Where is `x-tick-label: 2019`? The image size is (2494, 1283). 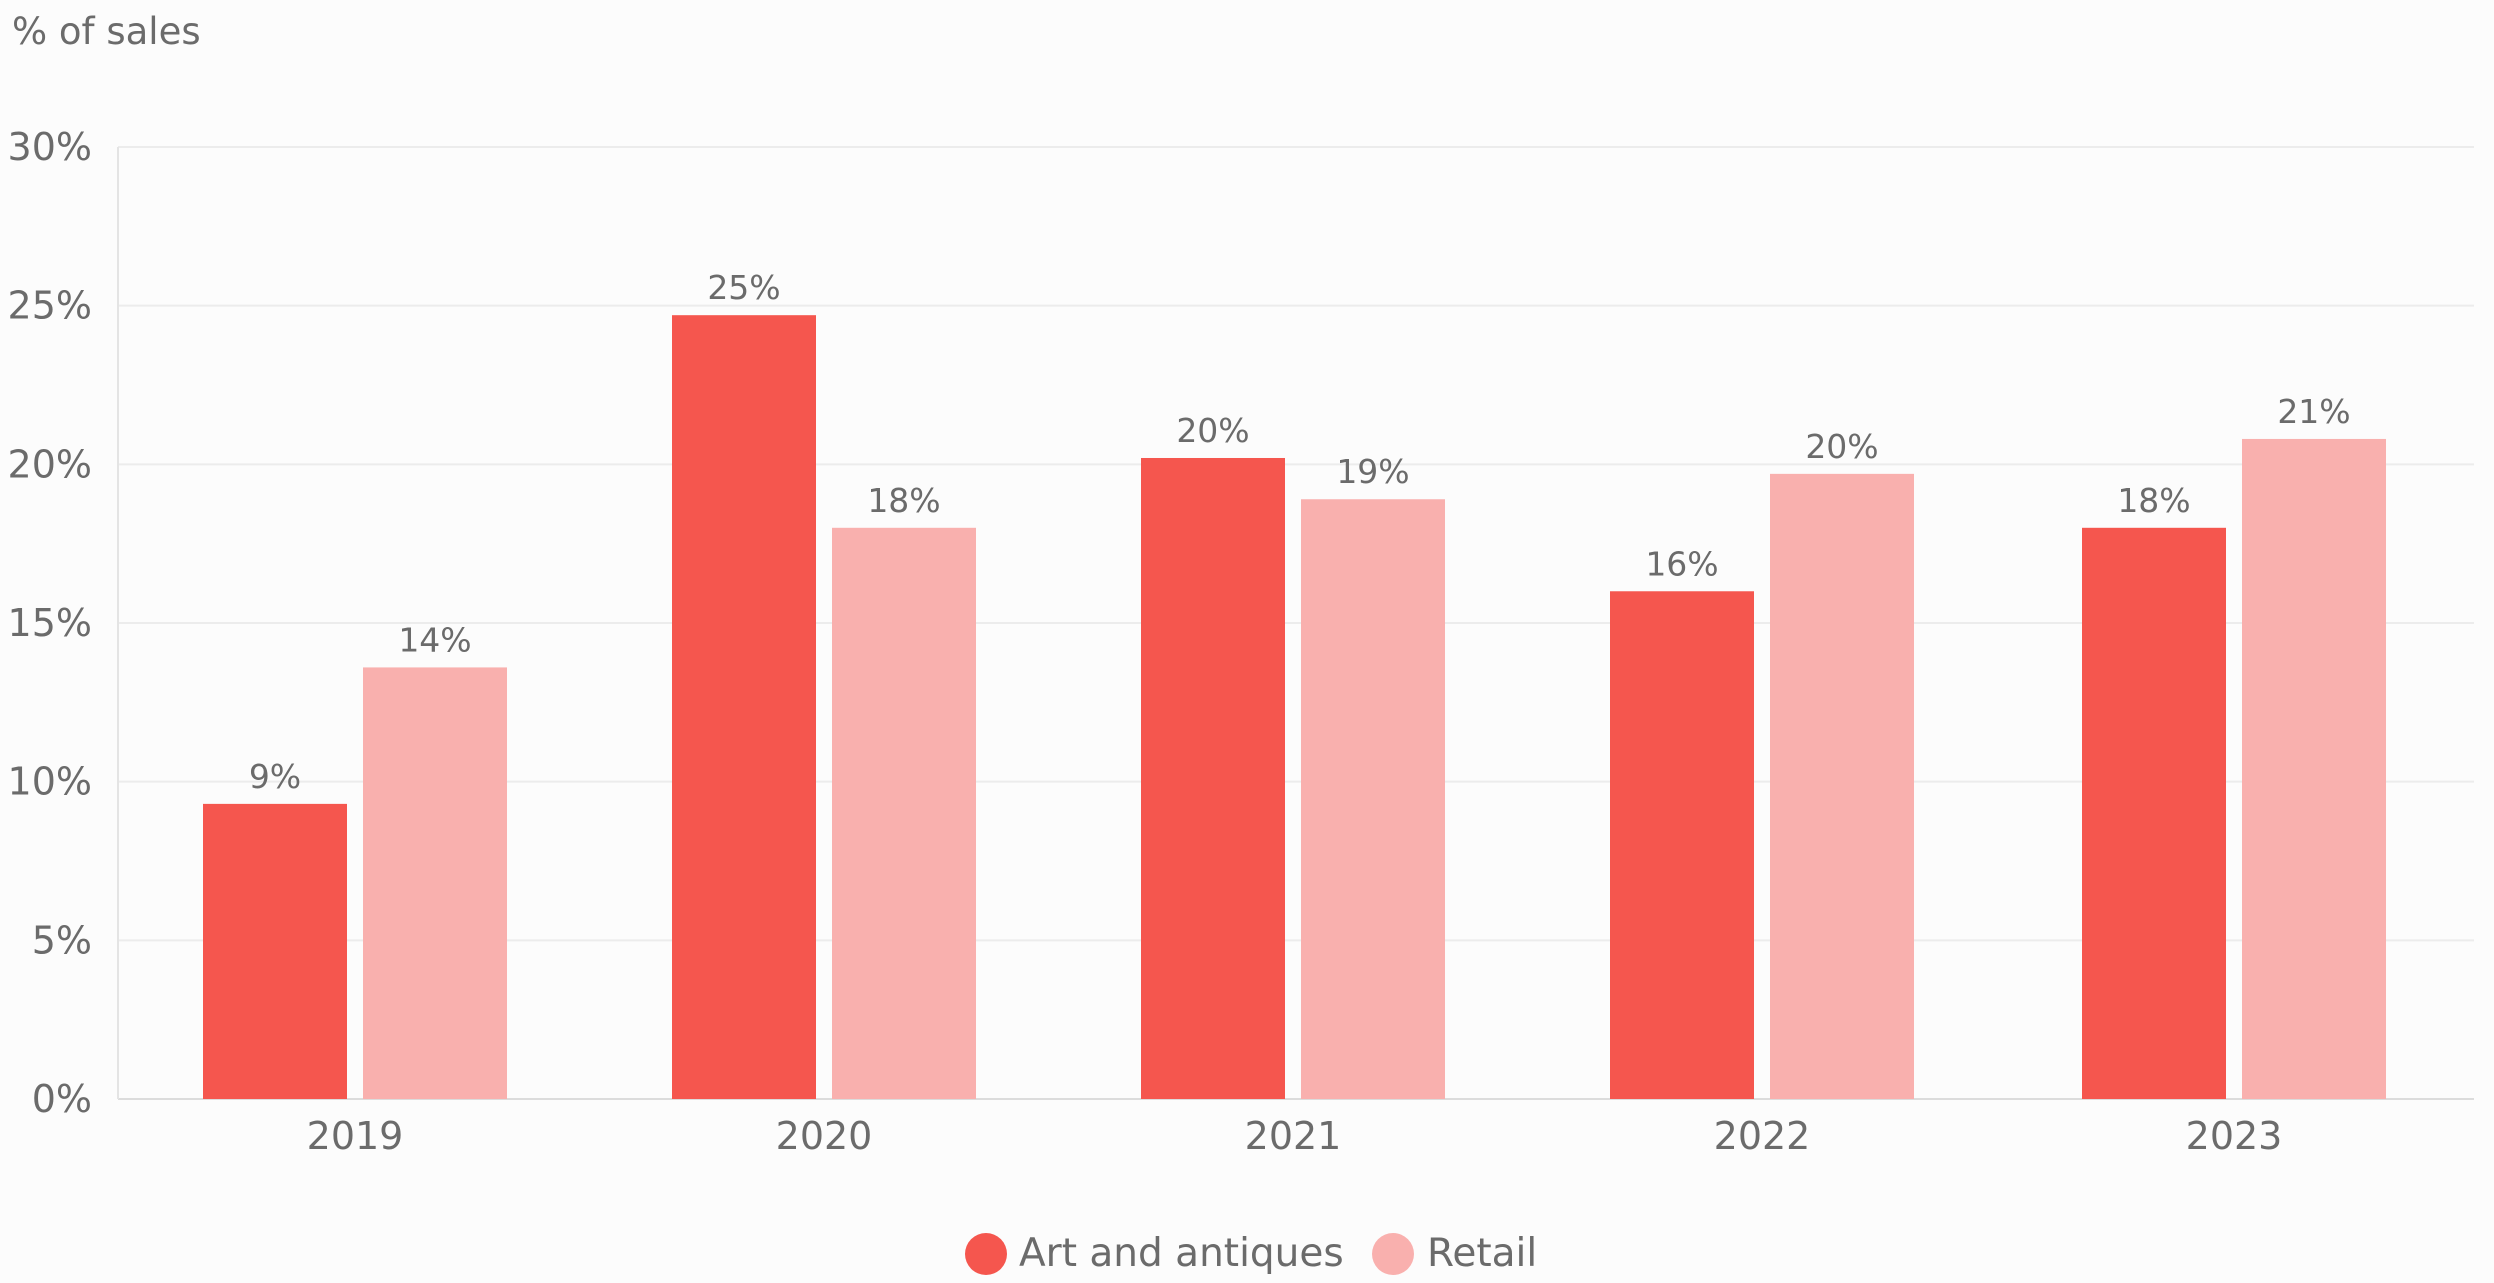
x-tick-label: 2019 is located at coordinates (355, 1136).